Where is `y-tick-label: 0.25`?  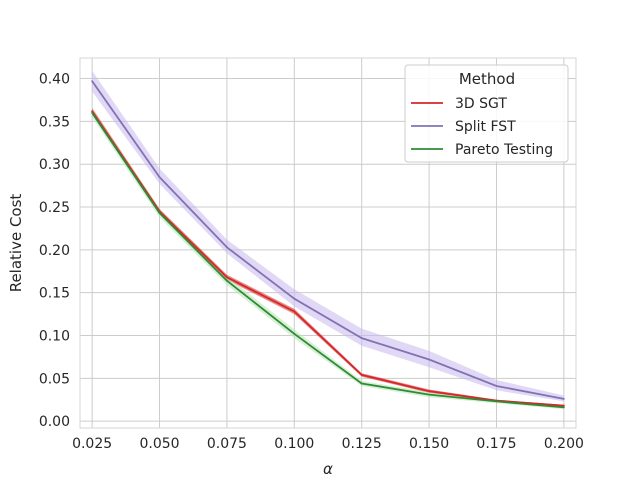
y-tick-label: 0.25 is located at coordinates (54, 208).